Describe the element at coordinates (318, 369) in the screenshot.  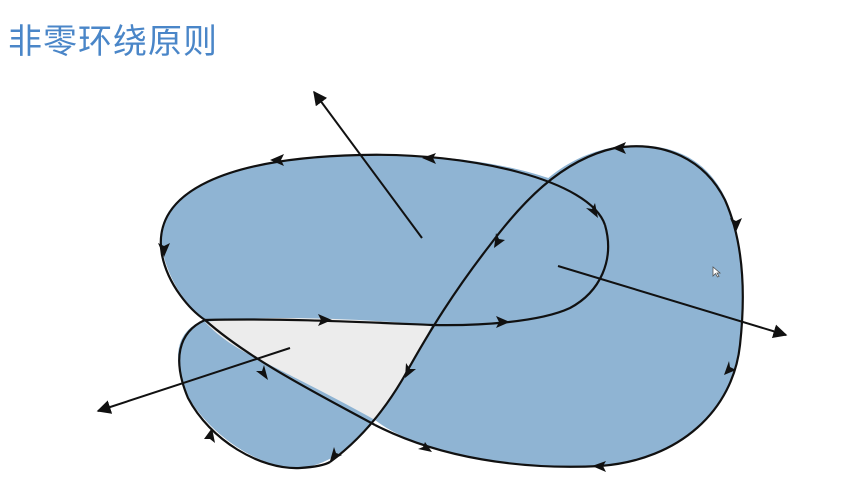
I see `unfilled-hole` at that location.